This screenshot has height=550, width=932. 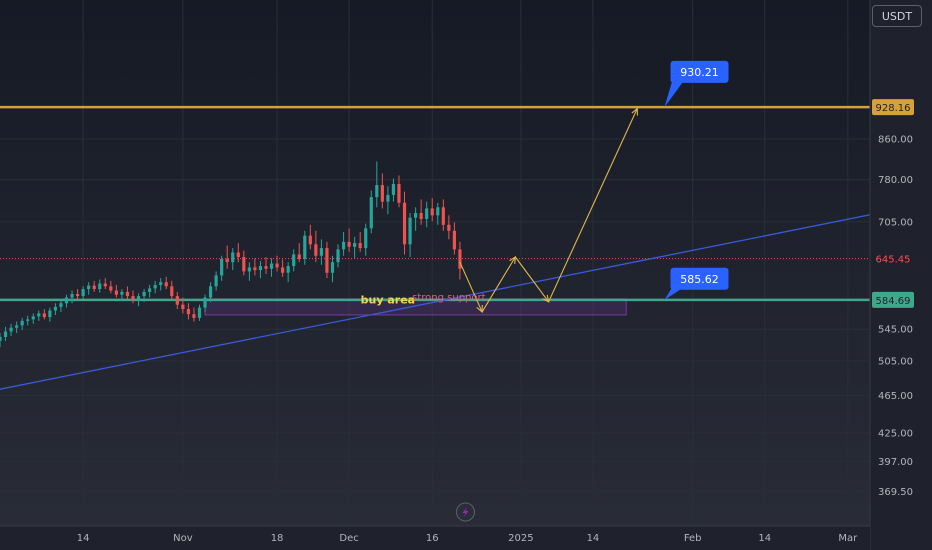 What do you see at coordinates (895, 180) in the screenshot?
I see `price-tick-label: 780.00` at bounding box center [895, 180].